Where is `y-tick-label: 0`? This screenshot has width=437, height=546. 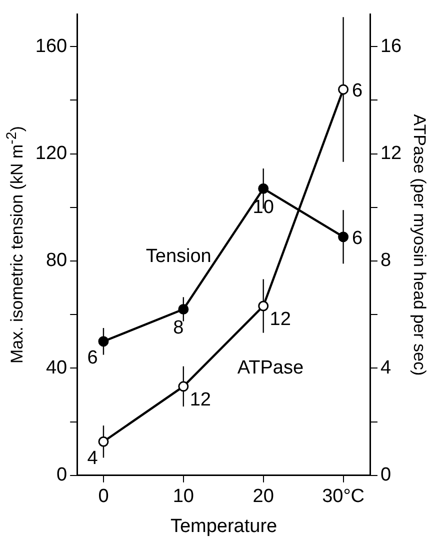
y-tick-label: 0 is located at coordinates (62, 475).